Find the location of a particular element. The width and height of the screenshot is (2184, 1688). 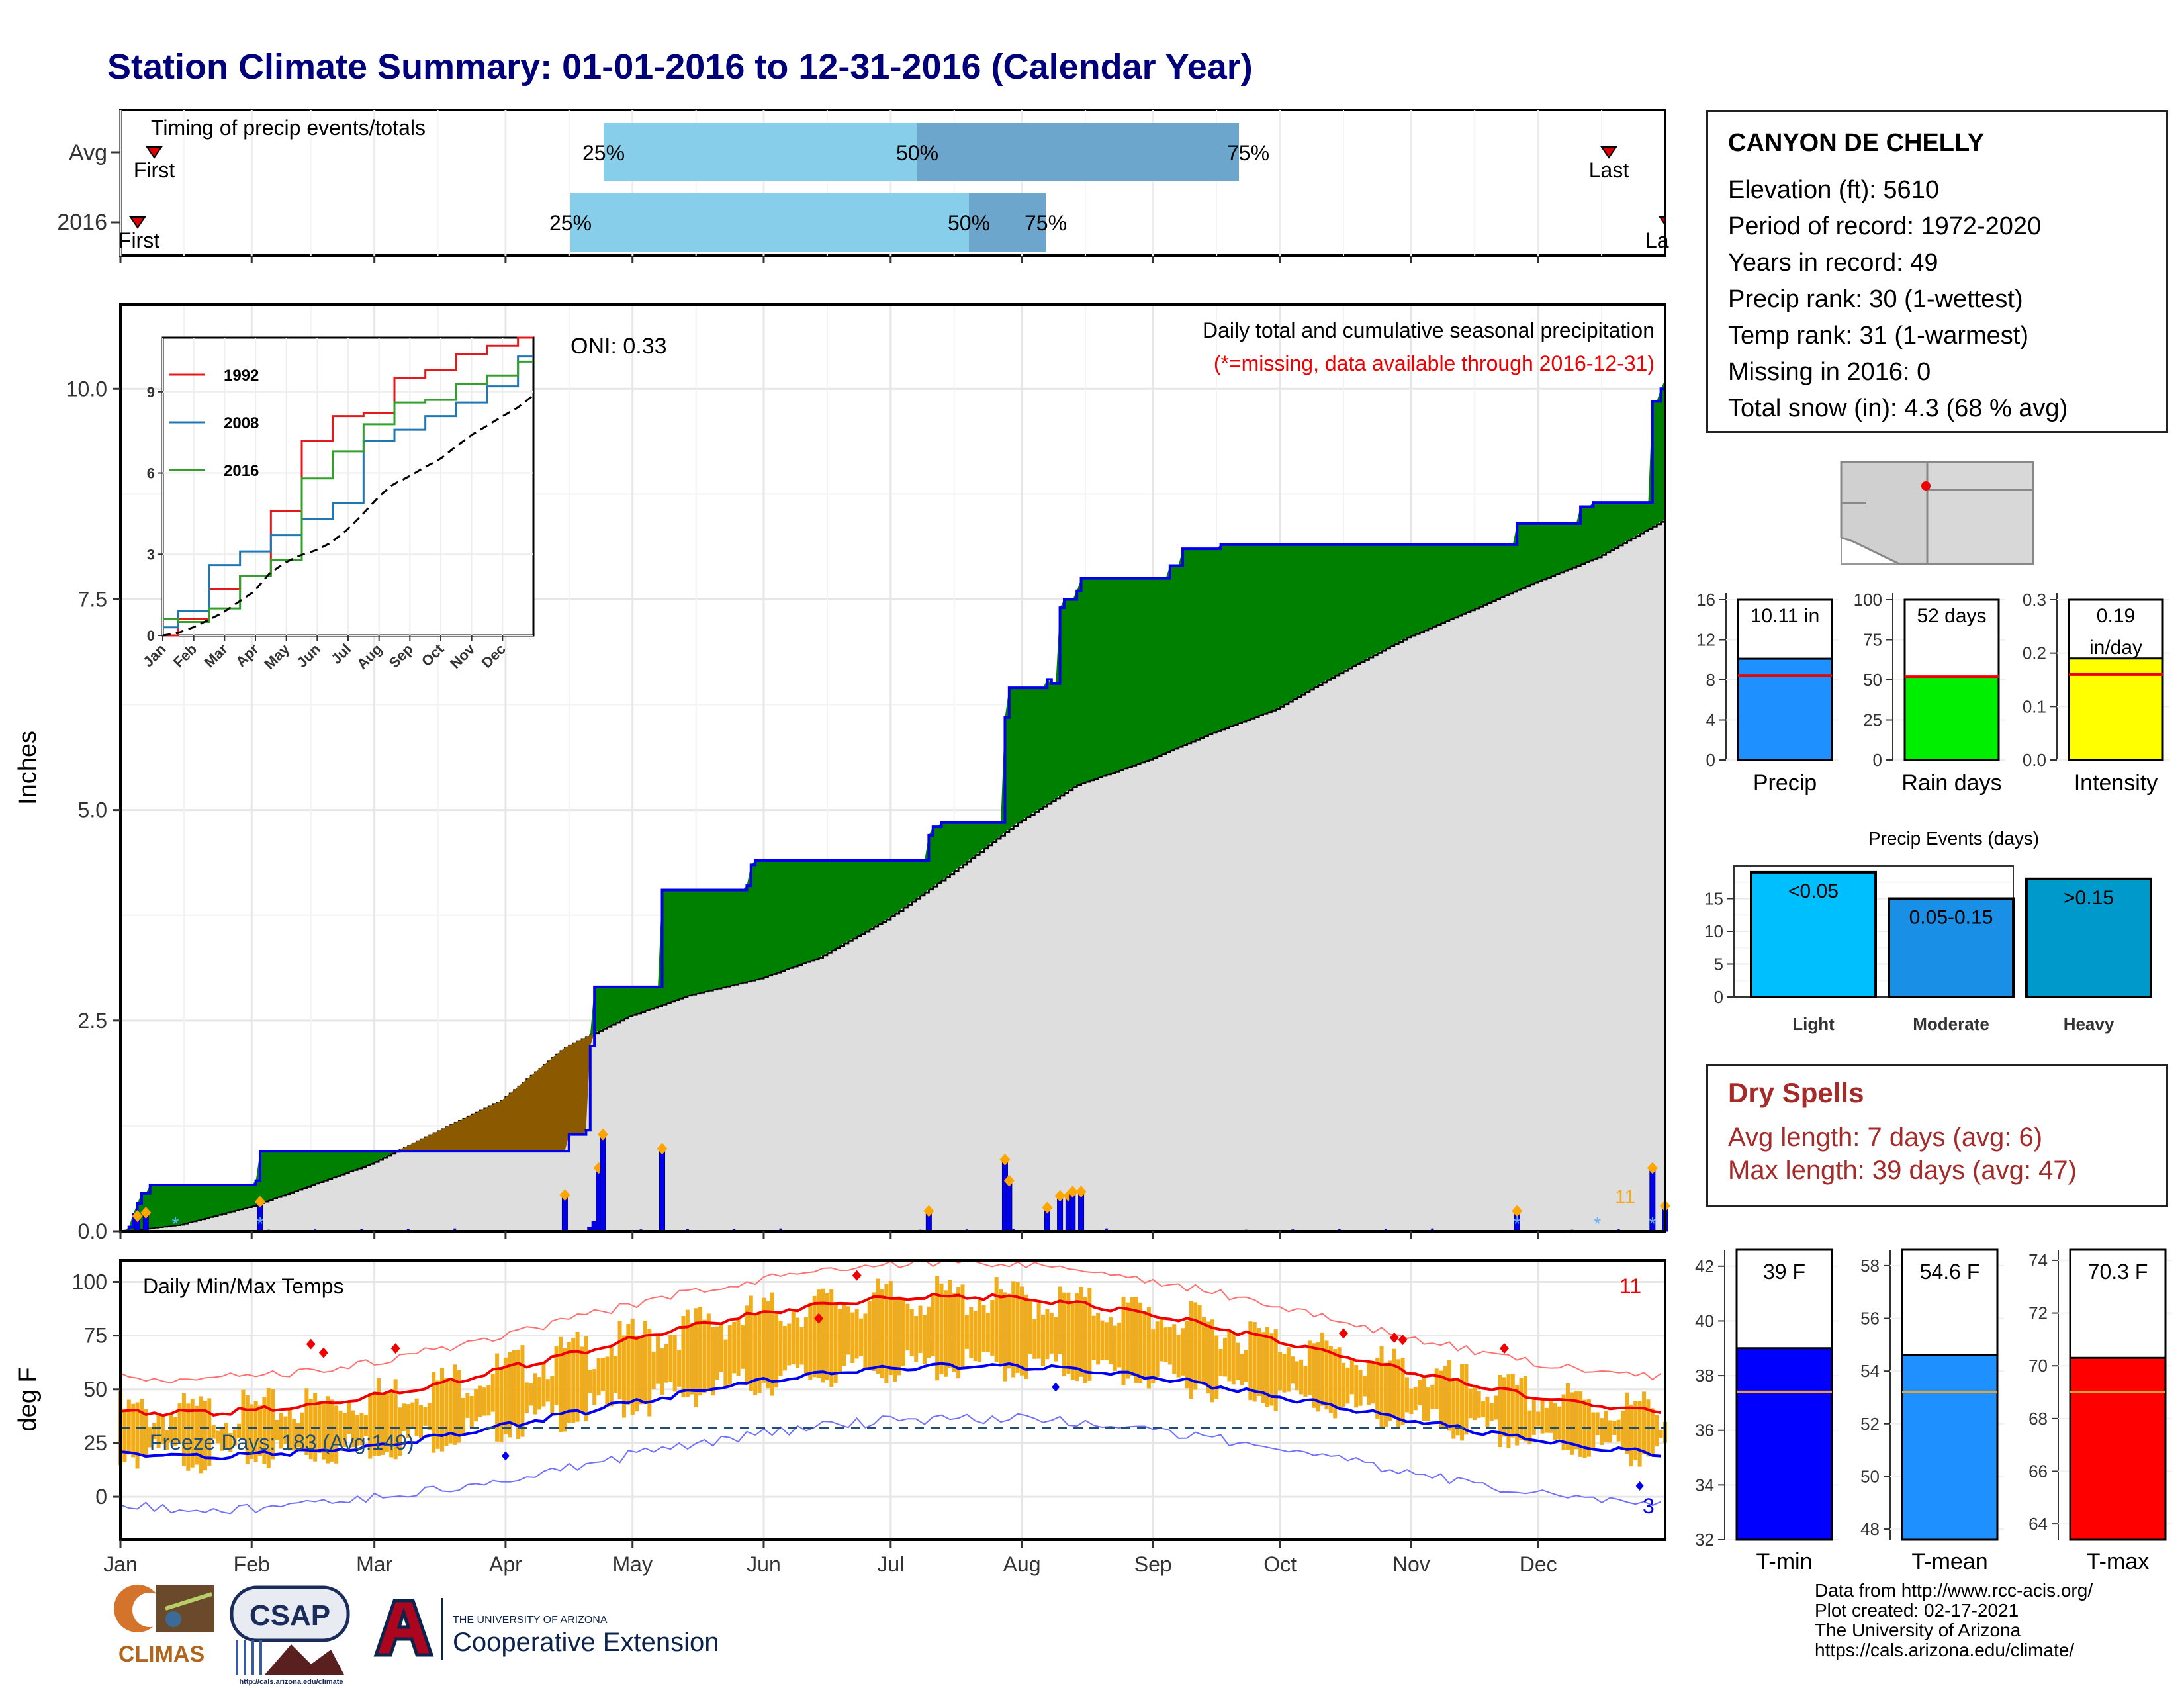

precip-y-tick-label: 0.0 is located at coordinates (92, 1231).